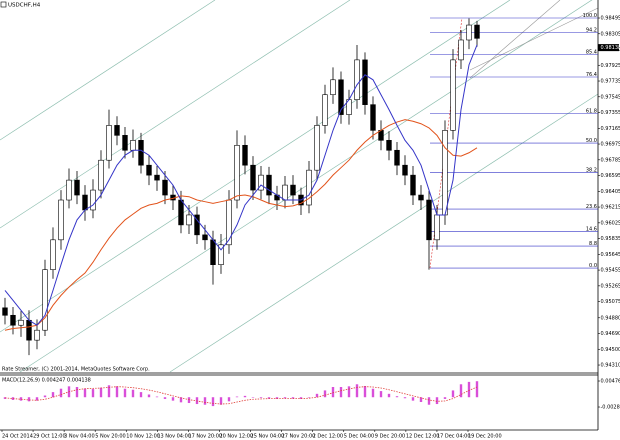  What do you see at coordinates (610, 318) in the screenshot?
I see `y-tick-label: 0.94880` at bounding box center [610, 318].